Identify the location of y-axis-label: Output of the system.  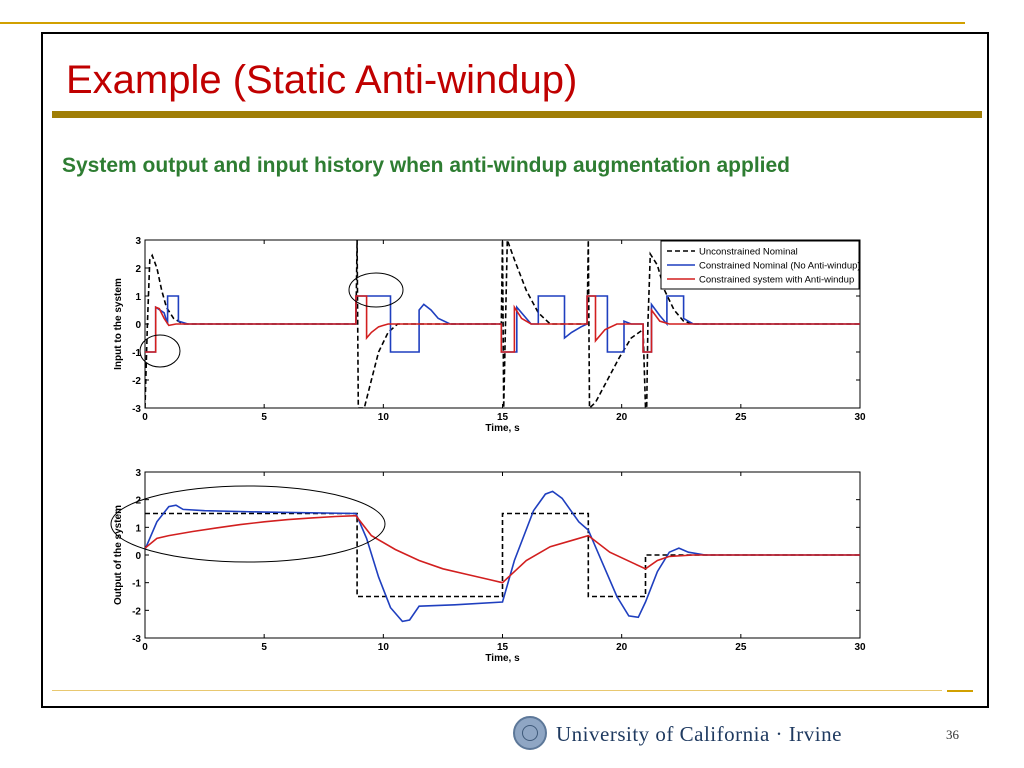
(118, 555).